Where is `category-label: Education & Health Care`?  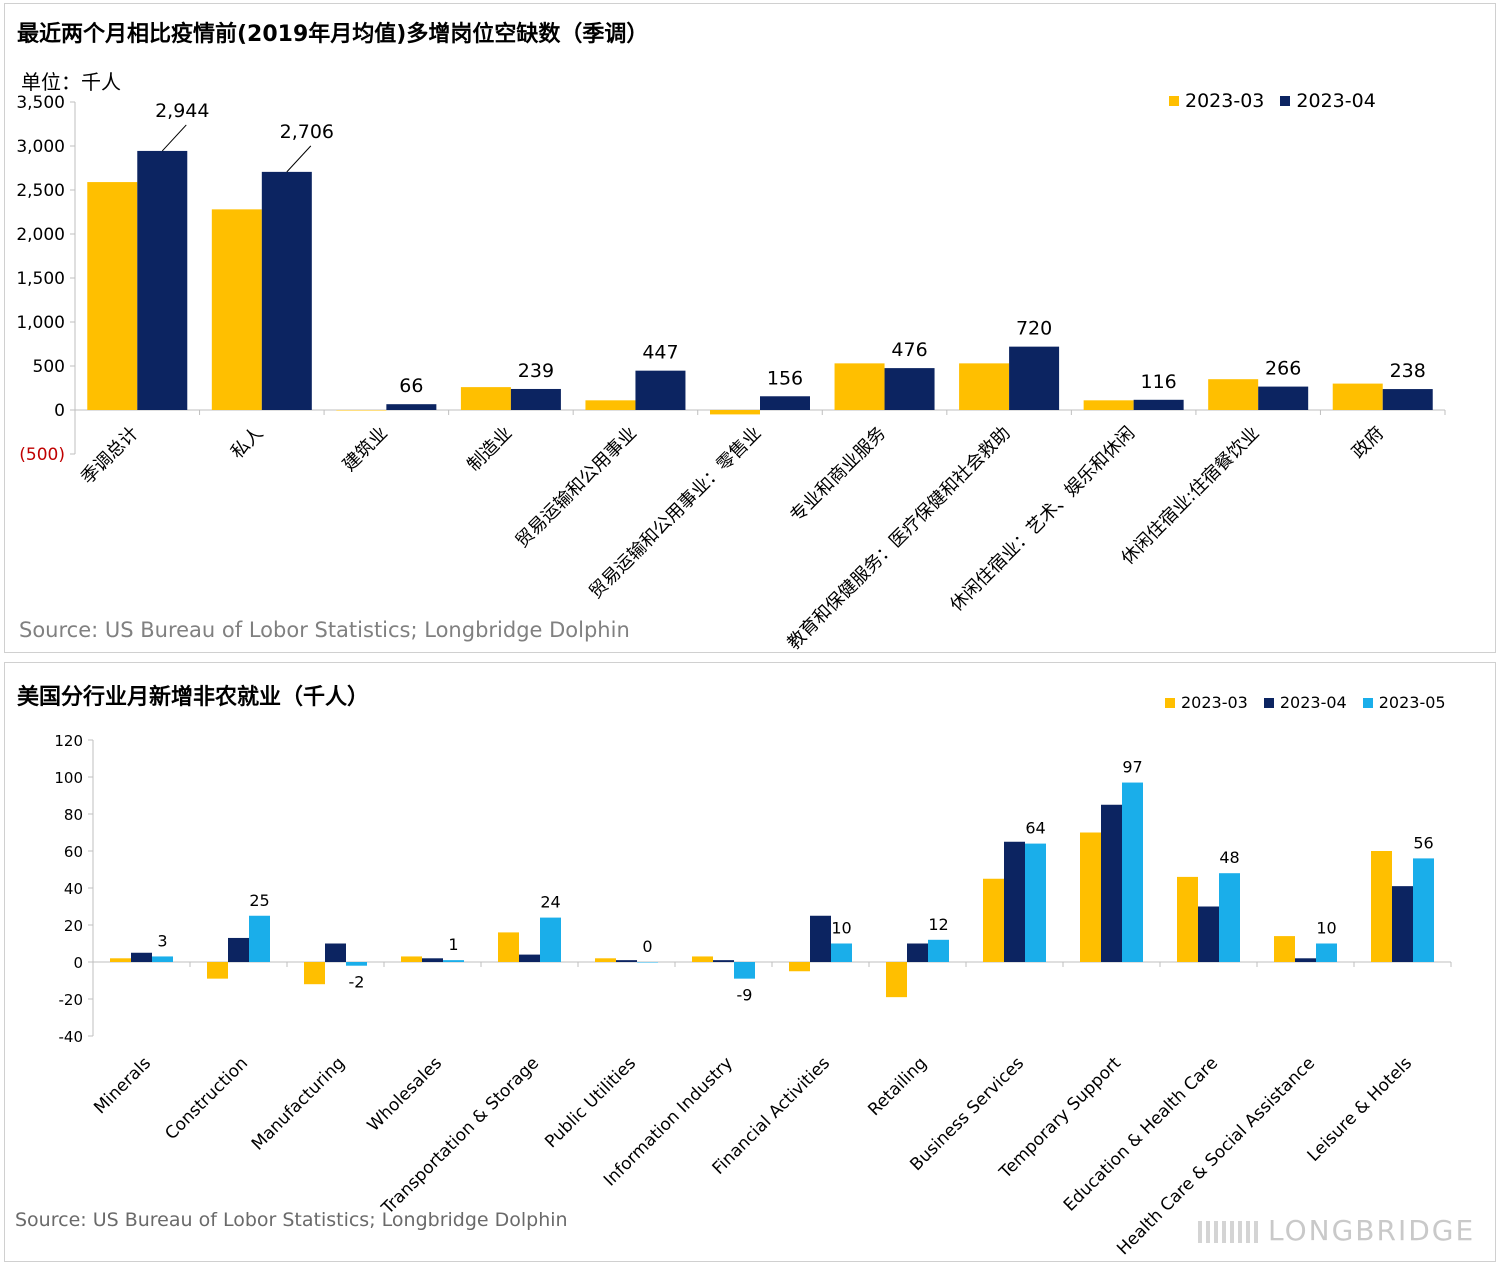 category-label: Education & Health Care is located at coordinates (1141, 1134).